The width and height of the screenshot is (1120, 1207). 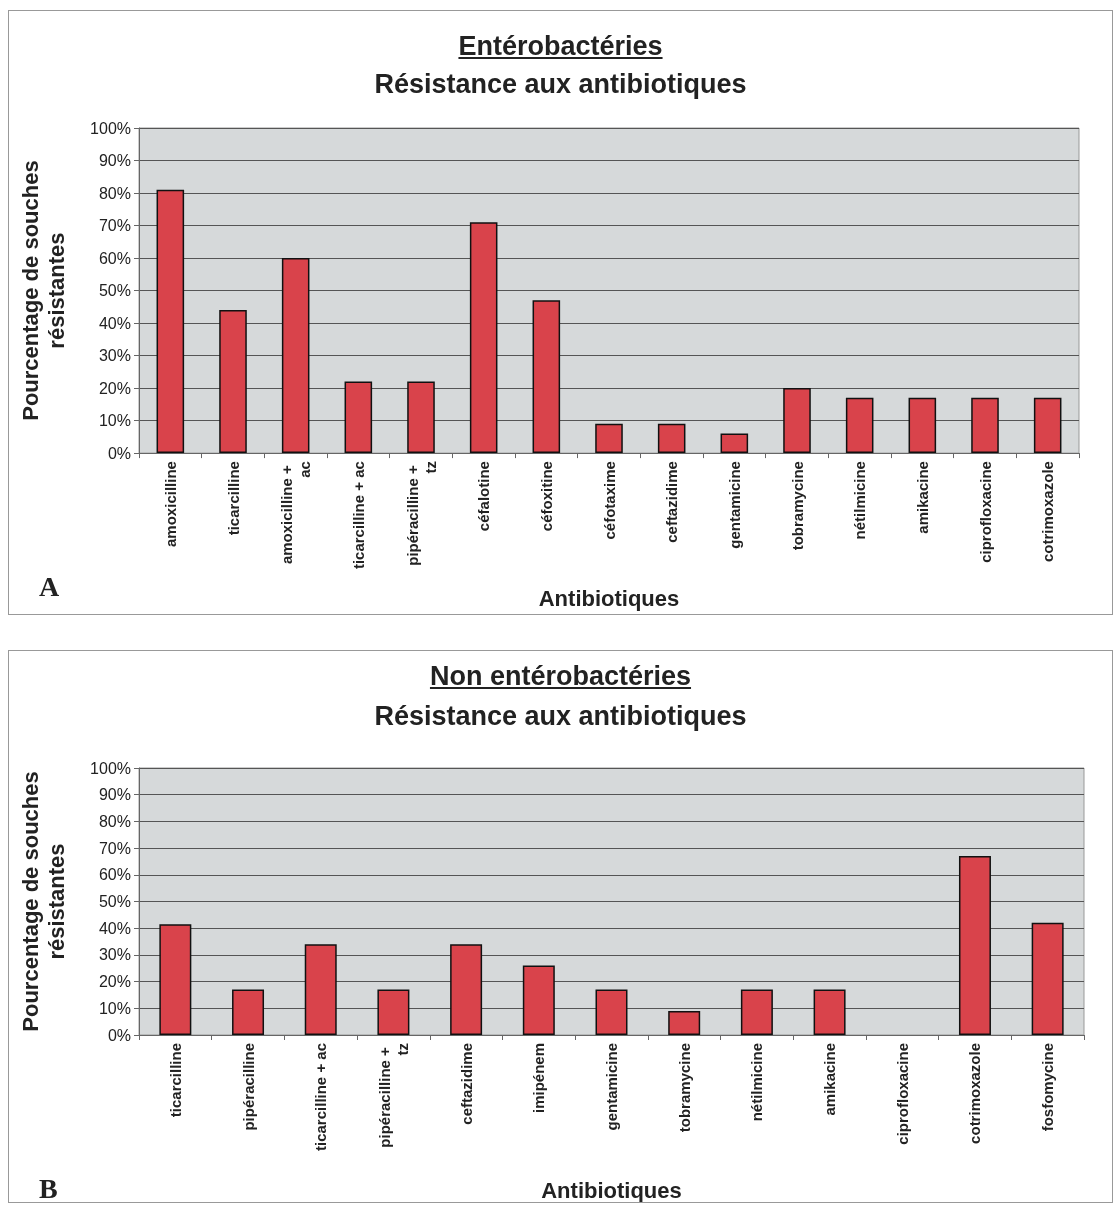 I want to click on x-tick-label: céfoxitine, so click(x=546, y=496).